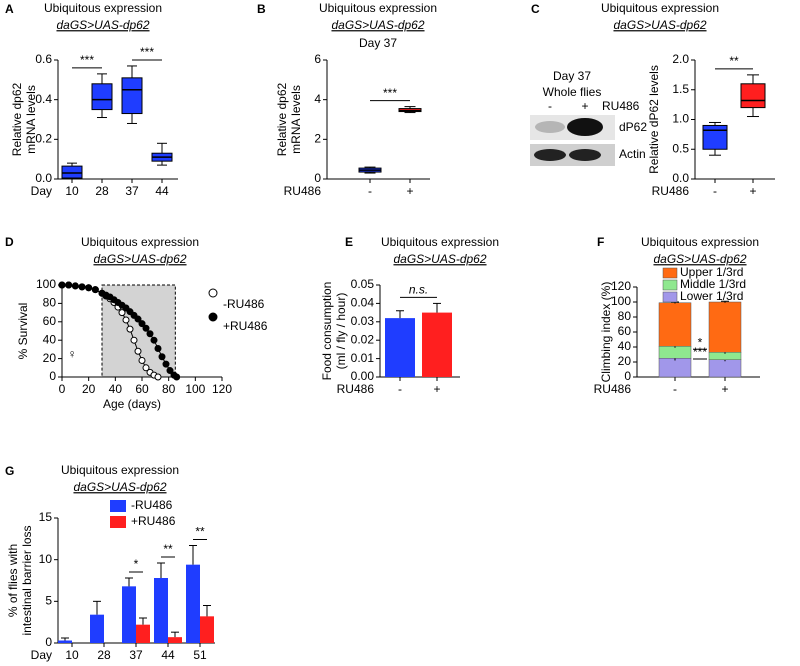 This screenshot has width=800, height=666. Describe the element at coordinates (632, 154) in the screenshot. I see `band-label: Actin` at that location.